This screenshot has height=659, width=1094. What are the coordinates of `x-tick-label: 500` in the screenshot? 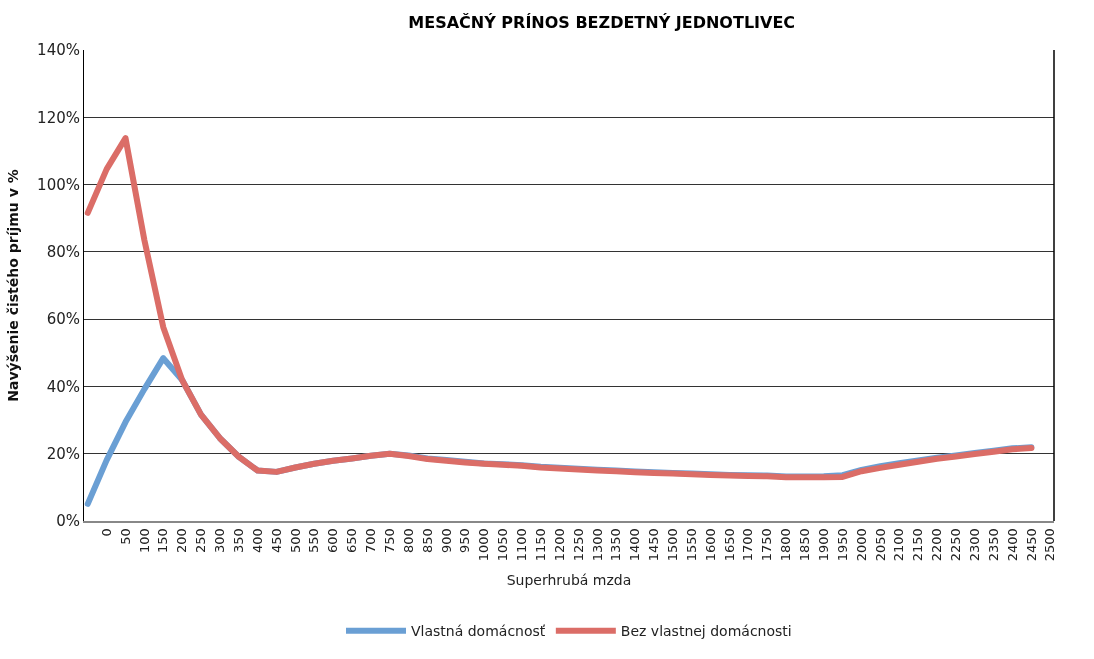 It's located at (295, 541).